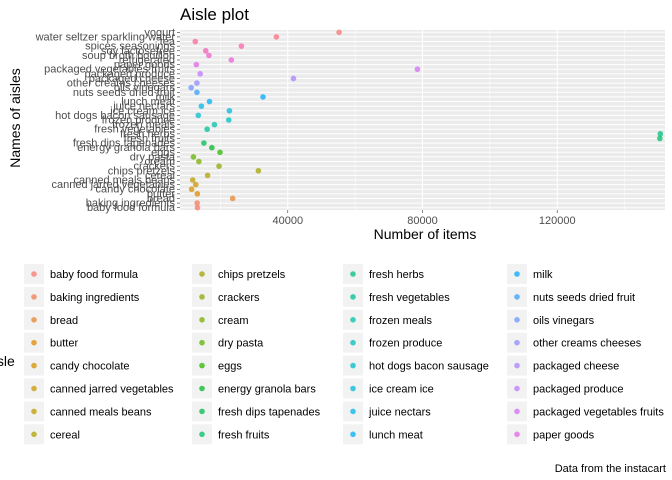  Describe the element at coordinates (126, 148) in the screenshot. I see `y-tick-label: energy granola bars` at that location.